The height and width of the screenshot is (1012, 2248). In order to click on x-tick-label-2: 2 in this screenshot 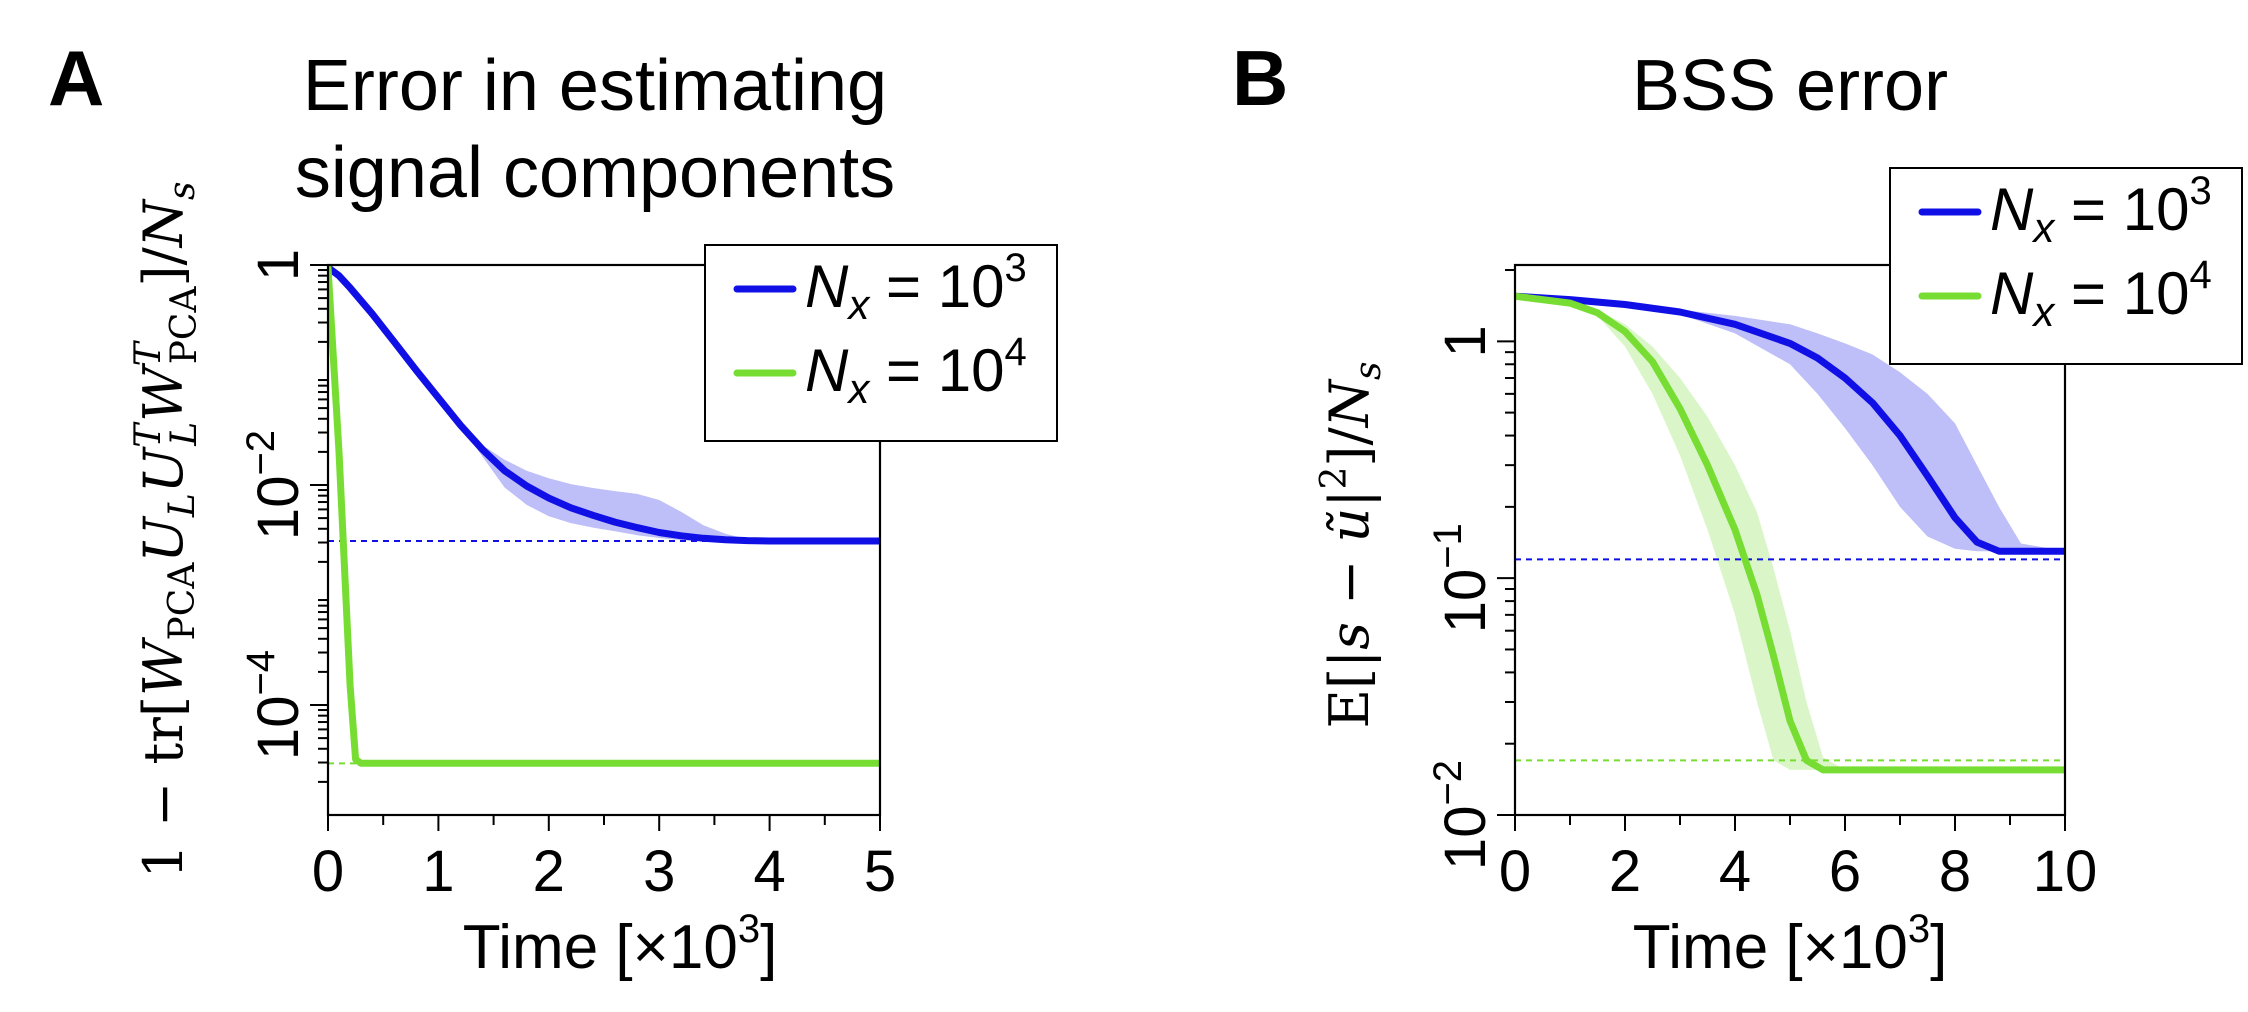, I will do `click(549, 871)`.